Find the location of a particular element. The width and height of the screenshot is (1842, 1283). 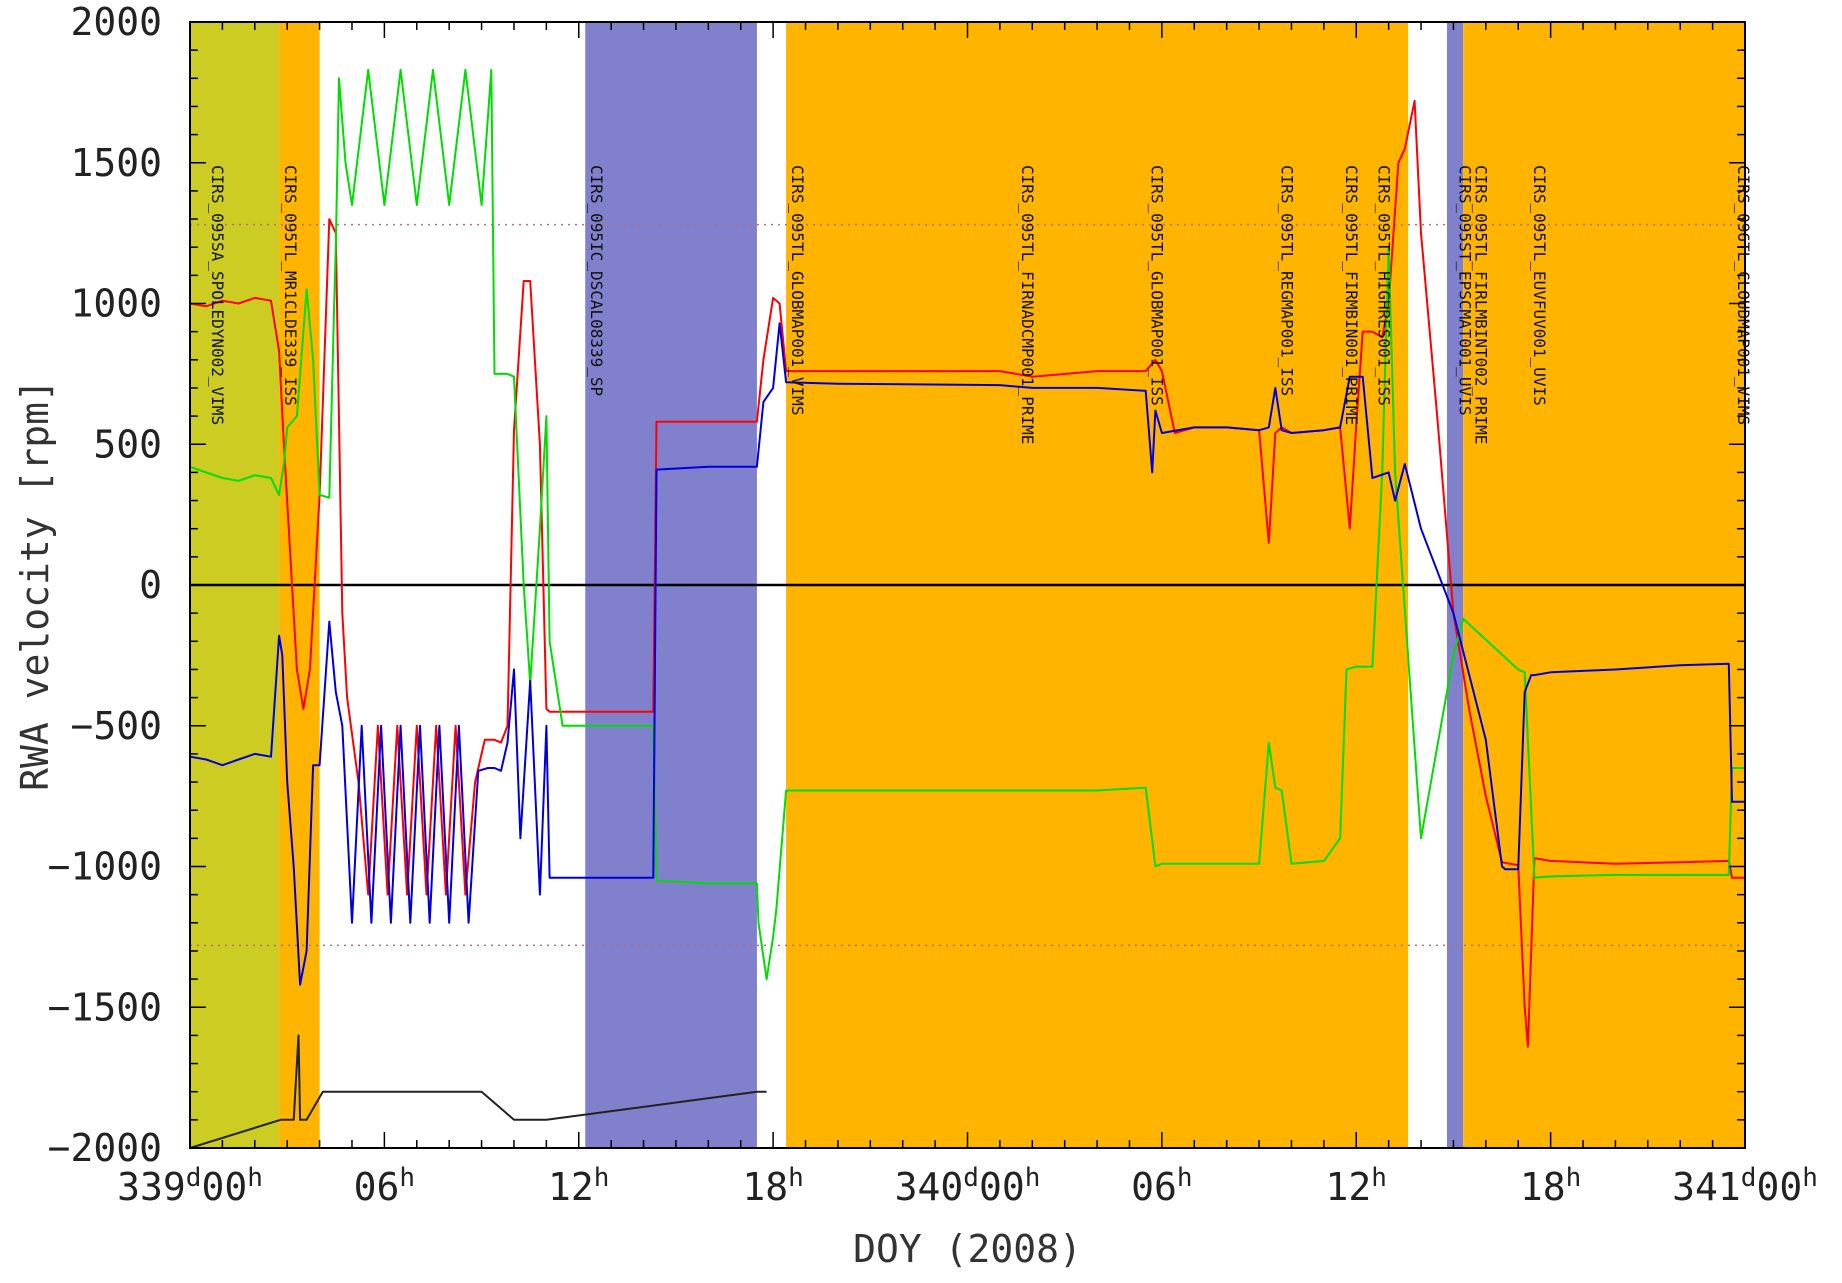

y-tick-label: −1500 is located at coordinates (105, 1007).